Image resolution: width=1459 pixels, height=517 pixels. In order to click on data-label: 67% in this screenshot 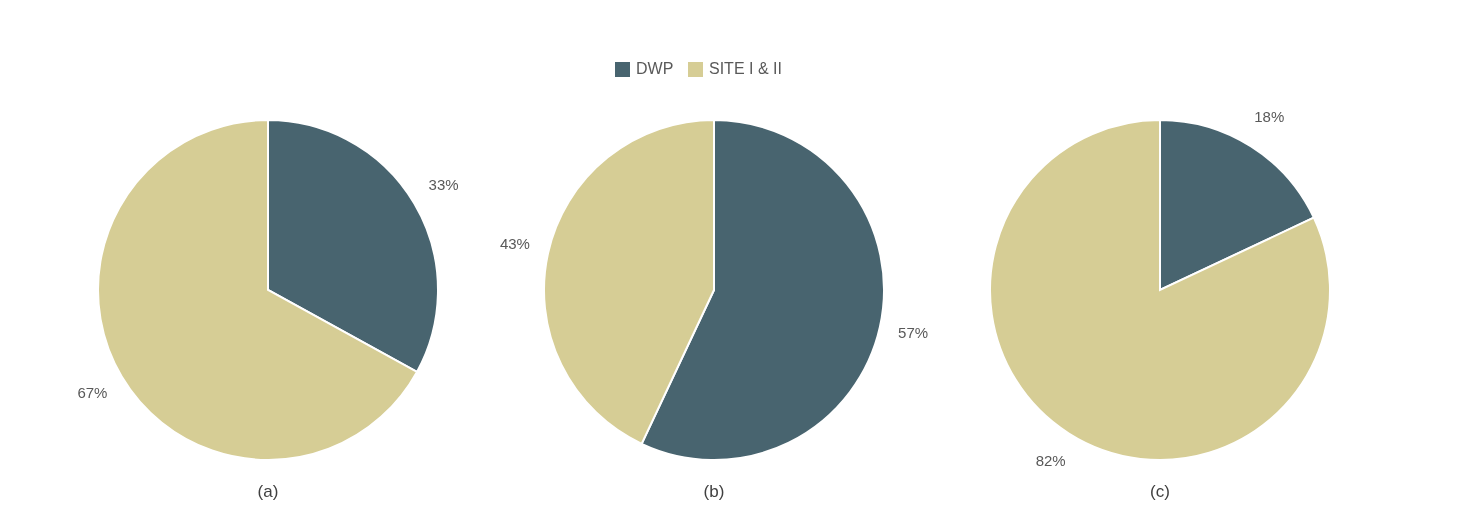, I will do `click(92, 392)`.